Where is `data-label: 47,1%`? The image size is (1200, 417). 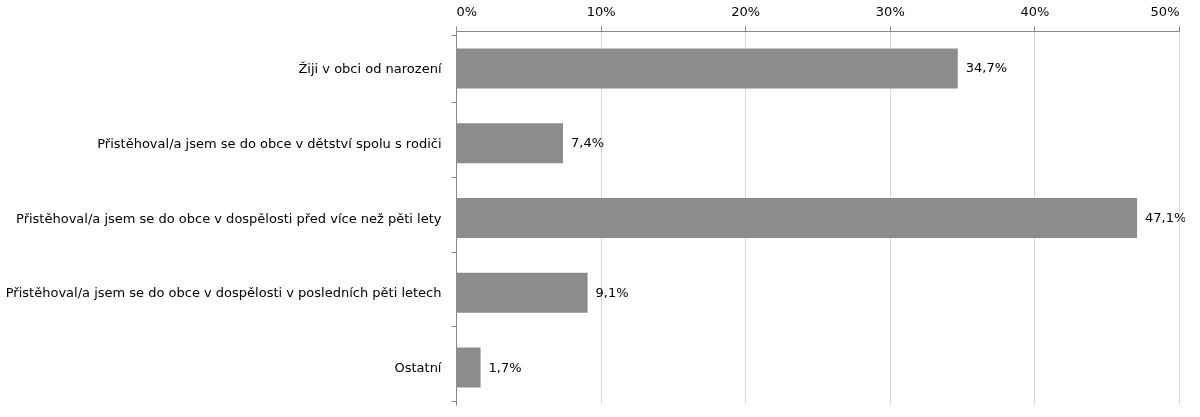
data-label: 47,1% is located at coordinates (1166, 217).